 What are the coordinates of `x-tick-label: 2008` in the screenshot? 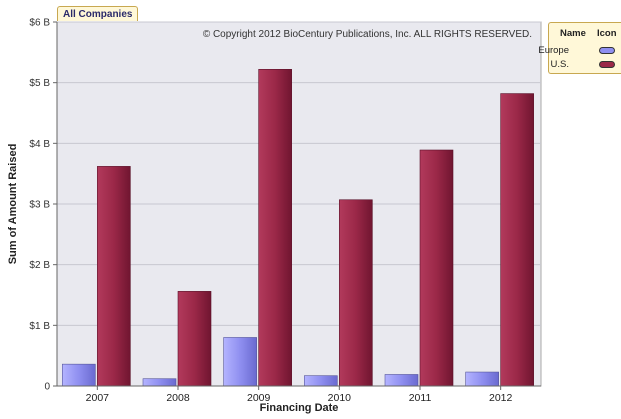 It's located at (178, 398).